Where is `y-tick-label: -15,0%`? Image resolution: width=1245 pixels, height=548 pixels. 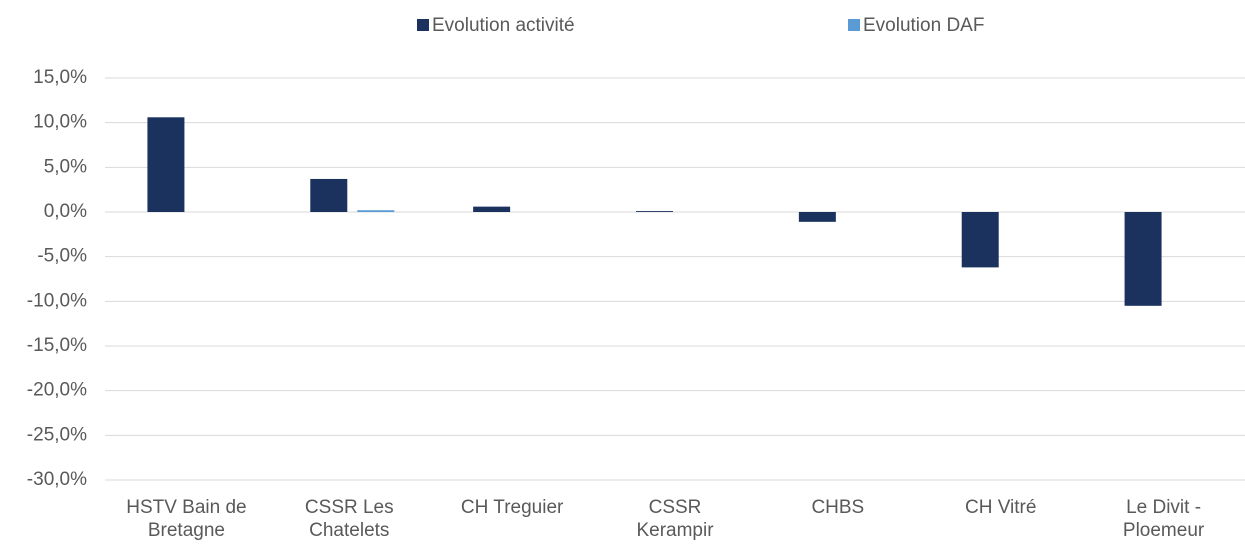 y-tick-label: -15,0% is located at coordinates (57, 345).